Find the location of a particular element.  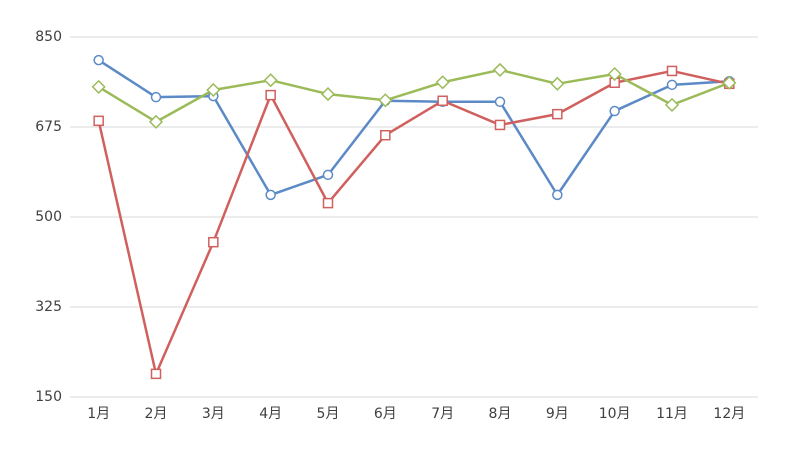

x-tick-label: 12月 is located at coordinates (729, 414).